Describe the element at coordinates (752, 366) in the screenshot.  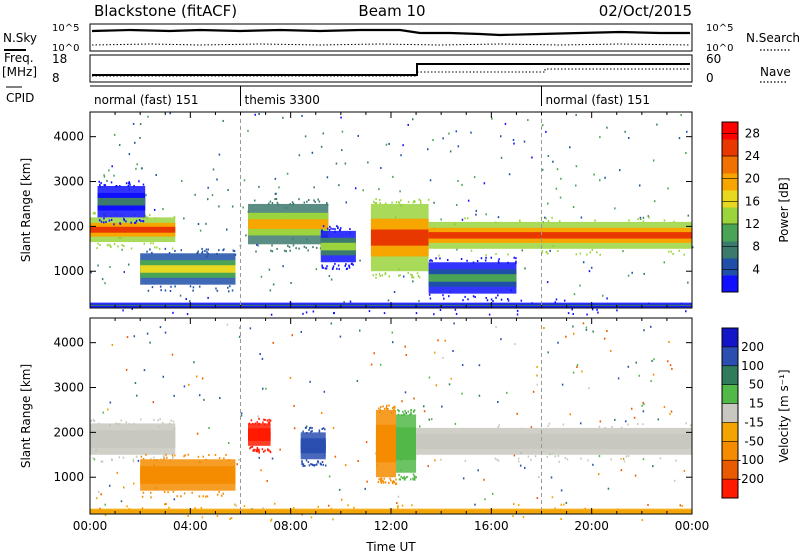
I see `colorbar-tick-label: 100` at that location.